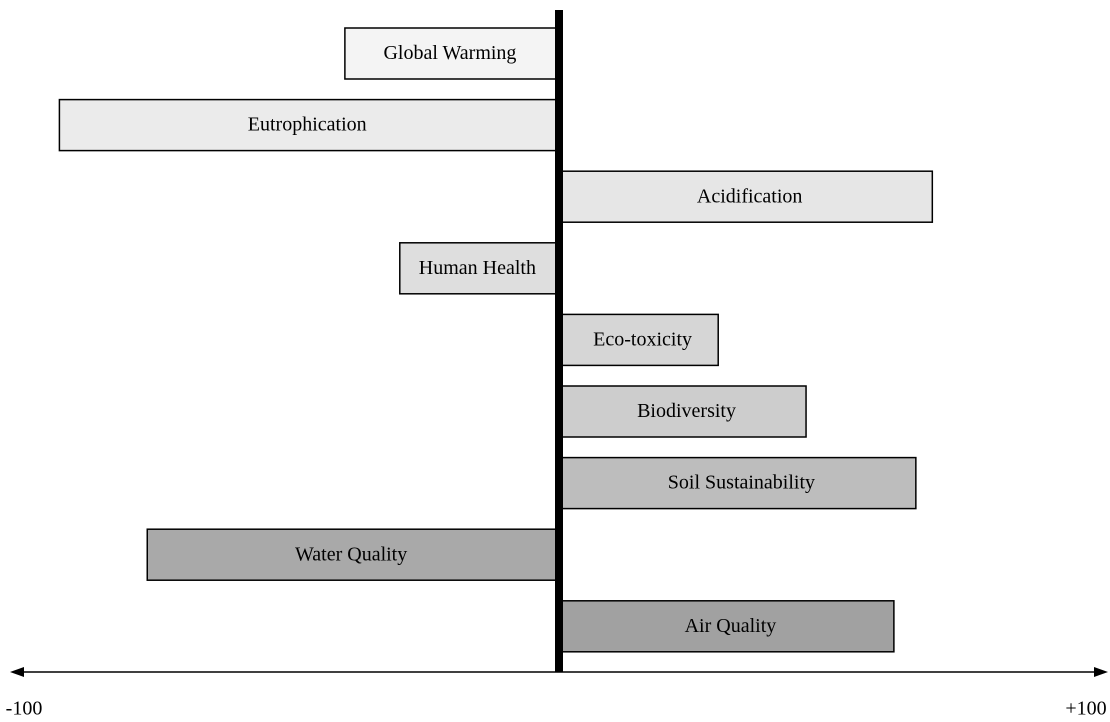  What do you see at coordinates (24, 709) in the screenshot?
I see `x-tick-label: -100` at bounding box center [24, 709].